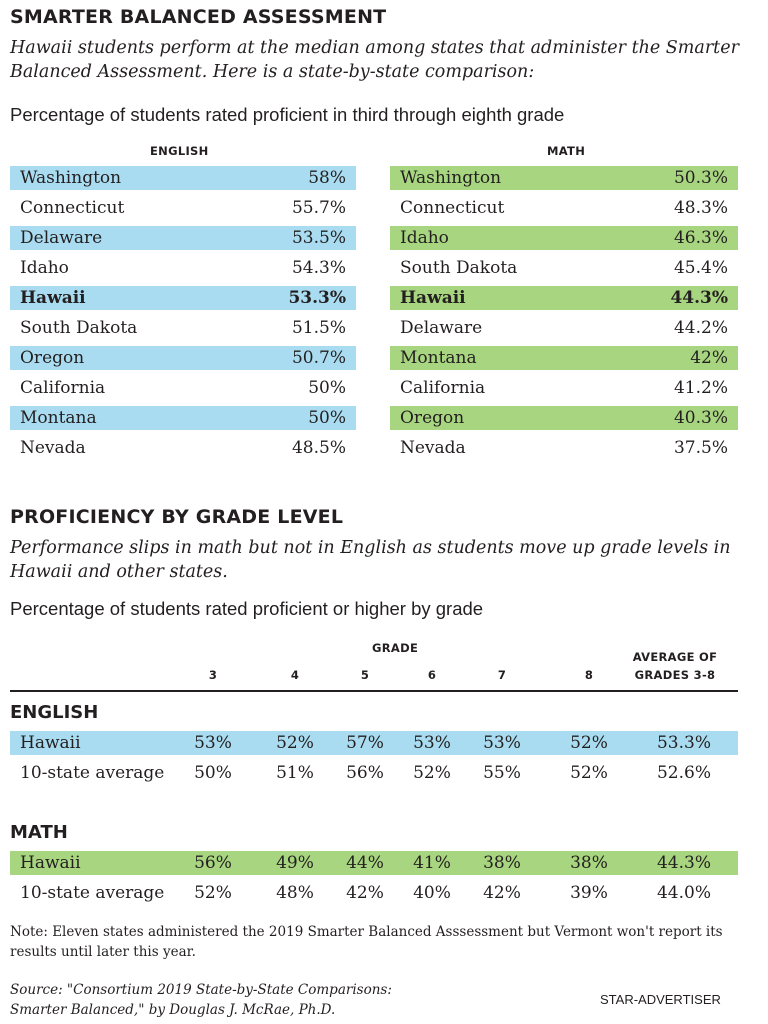 Image resolution: width=768 pixels, height=1024 pixels. What do you see at coordinates (58, 418) in the screenshot?
I see `english-state-name: Montana` at bounding box center [58, 418].